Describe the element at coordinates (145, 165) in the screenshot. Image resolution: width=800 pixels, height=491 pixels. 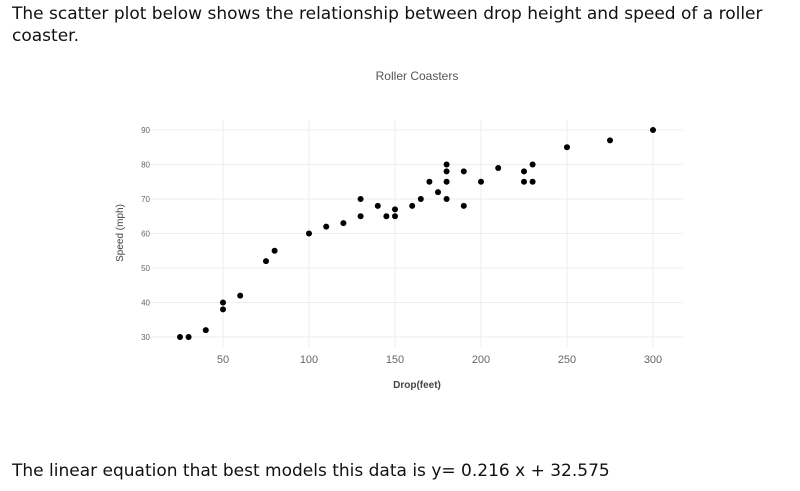
I see `y-tick-label: 80` at that location.